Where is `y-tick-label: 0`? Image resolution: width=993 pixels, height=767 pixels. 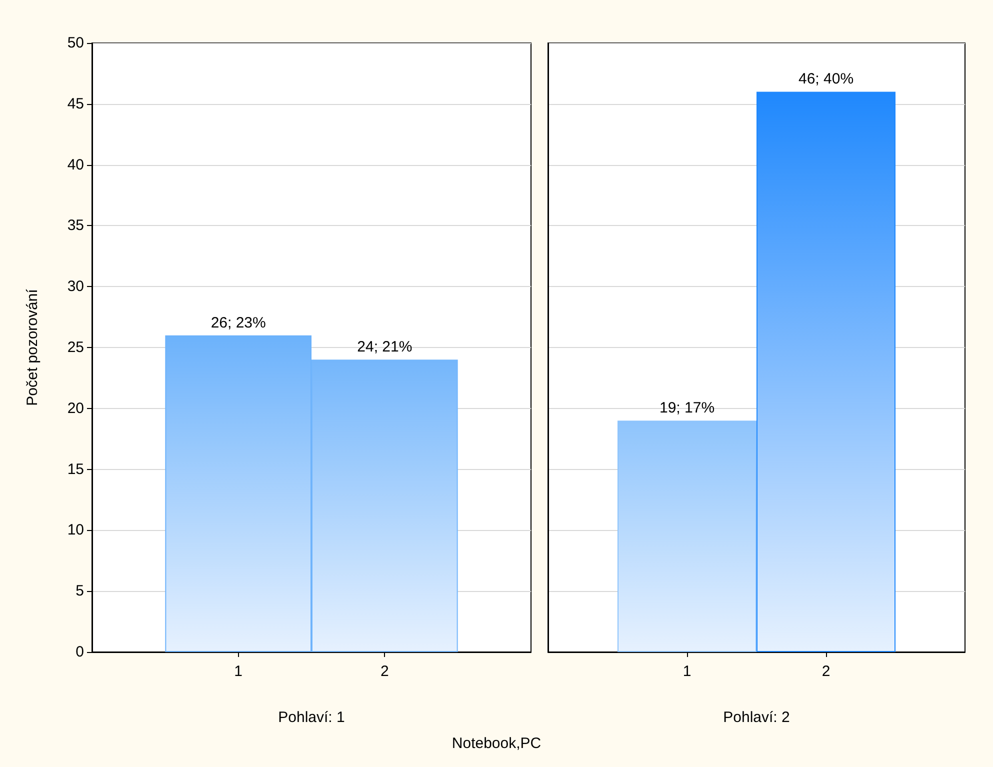 y-tick-label: 0 is located at coordinates (80, 652).